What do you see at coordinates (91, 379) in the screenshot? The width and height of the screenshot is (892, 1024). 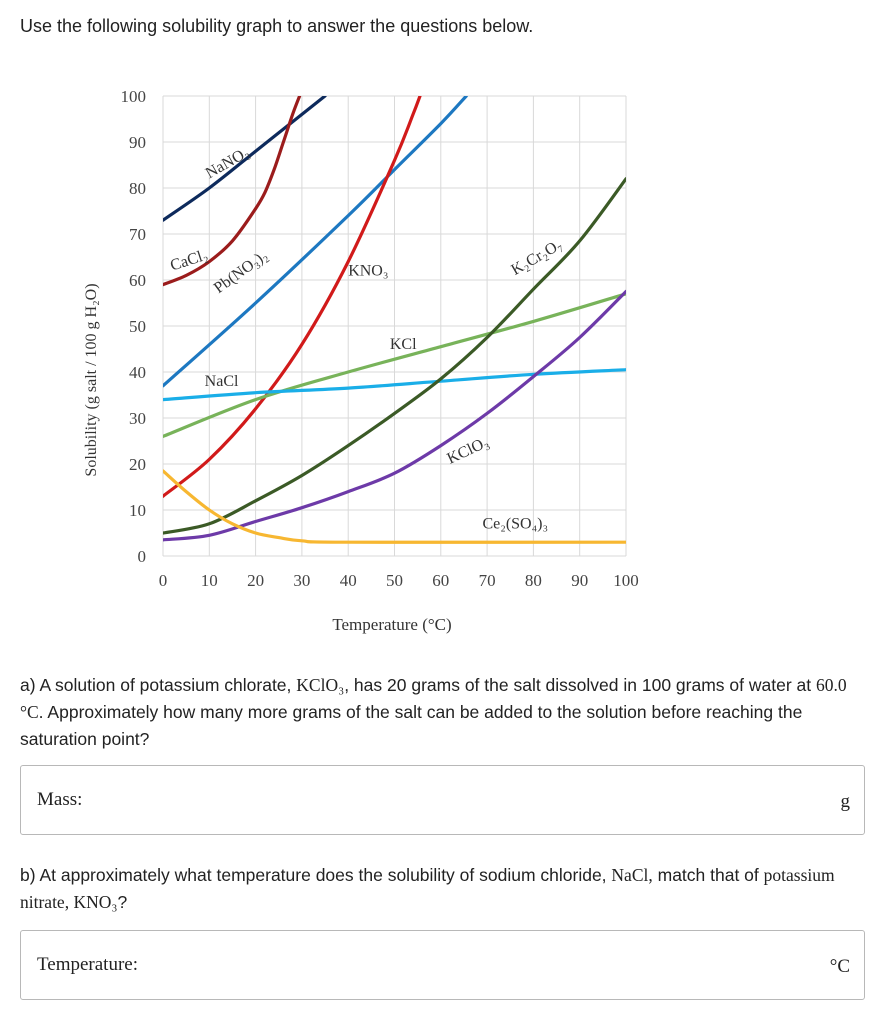 I see `y-axis-label: Solubility (g salt / 100 g H₂O)` at bounding box center [91, 379].